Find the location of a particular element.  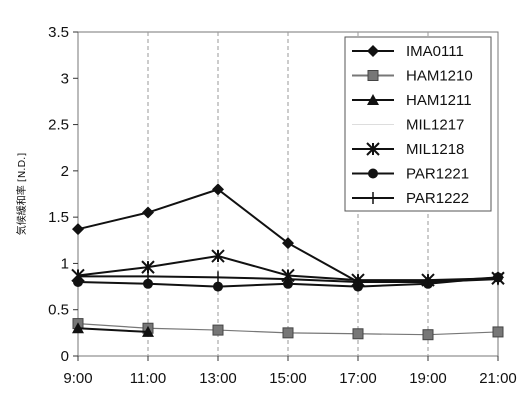

y-axis-title: 気候緩和率 [N.D.] is located at coordinates (21, 194).